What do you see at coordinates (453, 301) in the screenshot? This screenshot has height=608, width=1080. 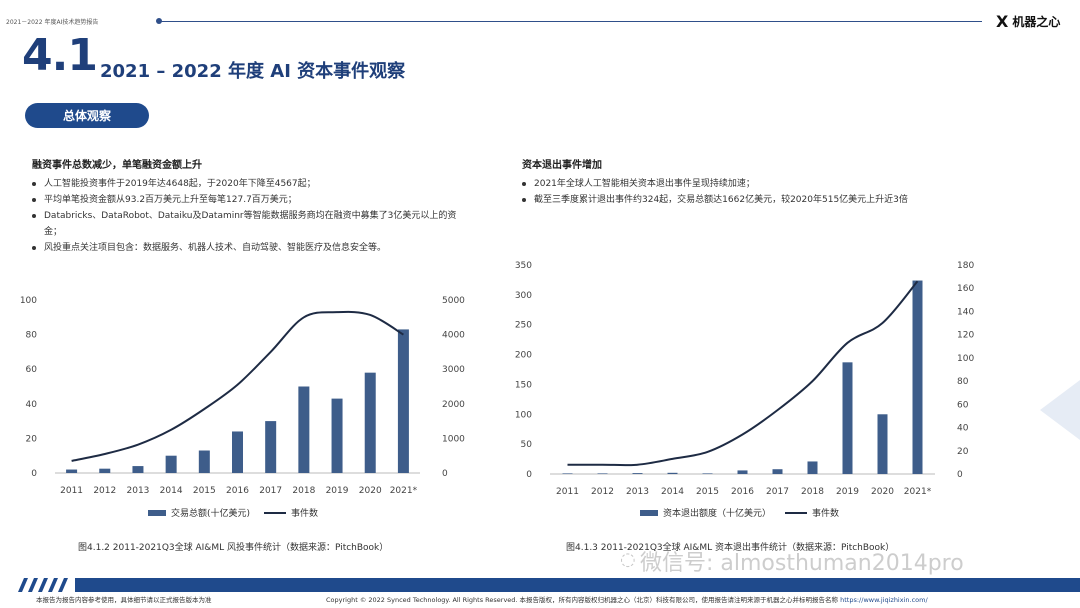 I see `y-tick-right: 5000` at bounding box center [453, 301].